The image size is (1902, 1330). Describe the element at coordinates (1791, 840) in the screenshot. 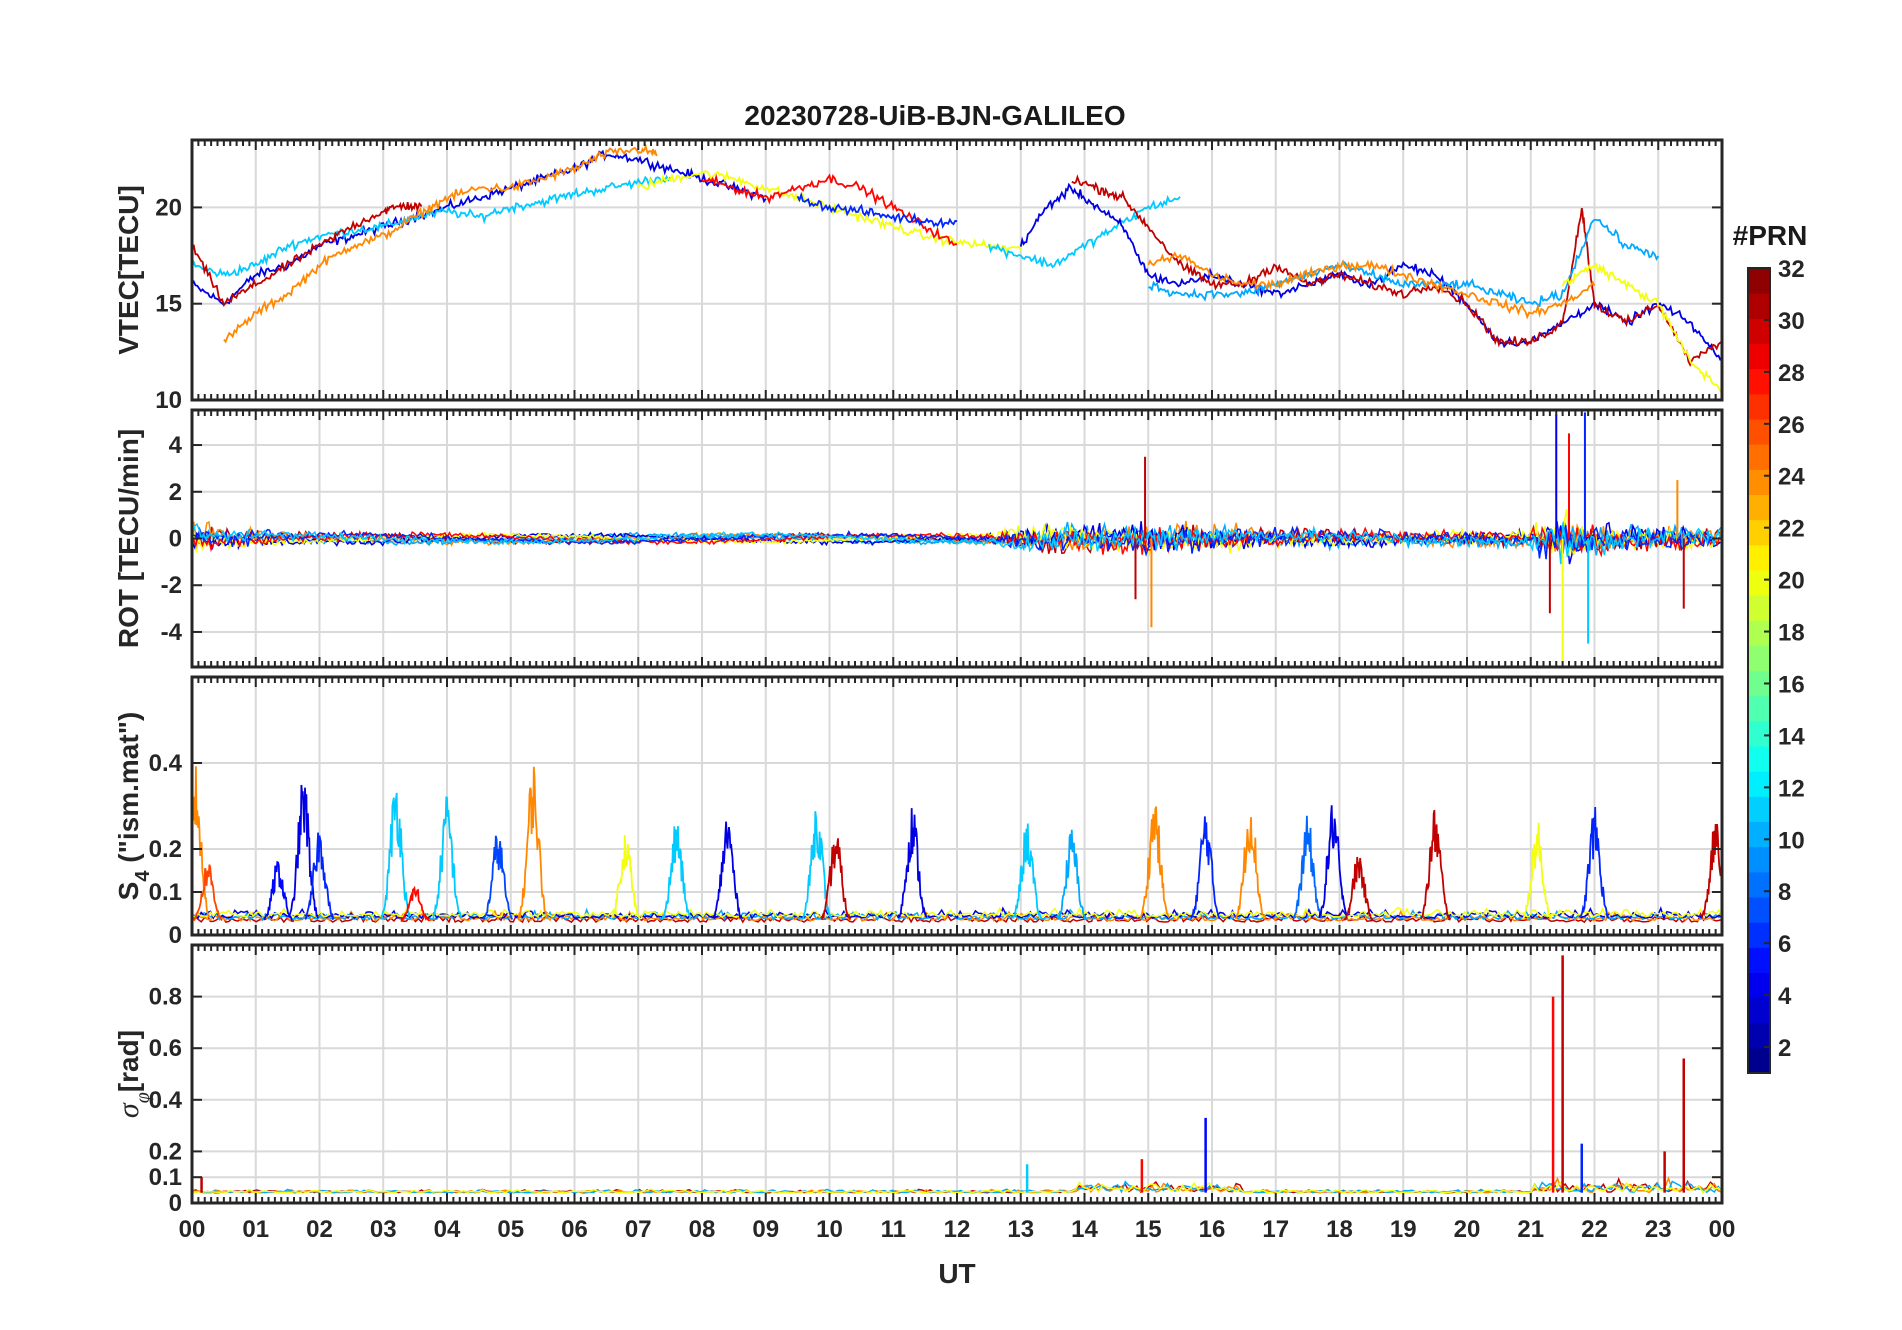

I see `colorbar-tick-label: 10` at that location.